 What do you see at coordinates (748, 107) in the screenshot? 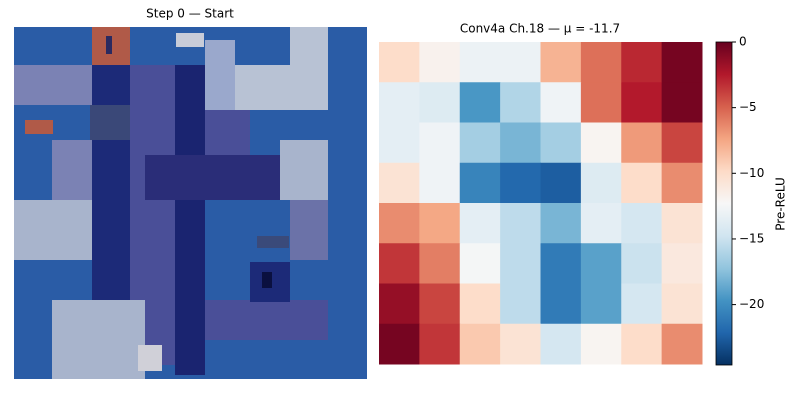
I see `colorbar-tick-label: −5` at bounding box center [748, 107].